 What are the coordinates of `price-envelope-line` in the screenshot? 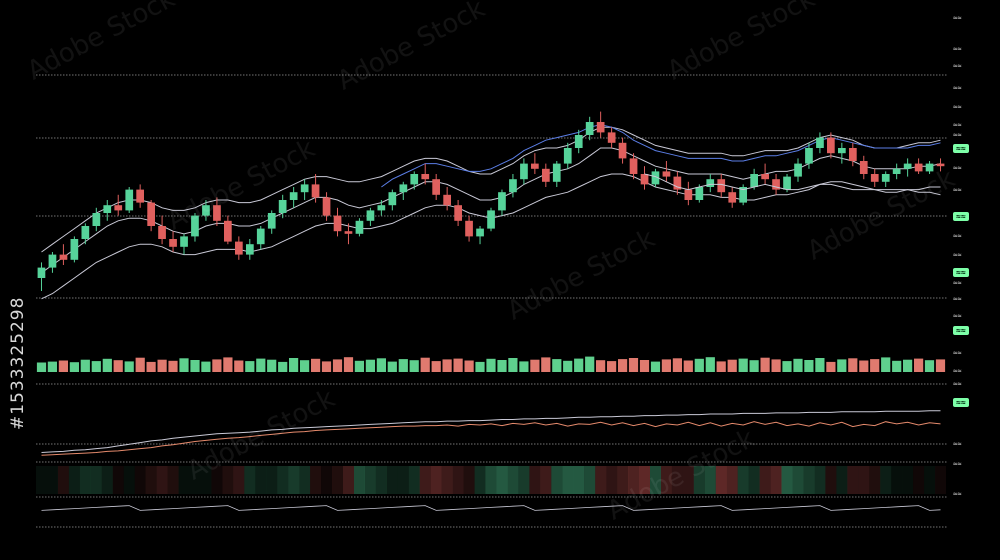 It's located at (792, 184).